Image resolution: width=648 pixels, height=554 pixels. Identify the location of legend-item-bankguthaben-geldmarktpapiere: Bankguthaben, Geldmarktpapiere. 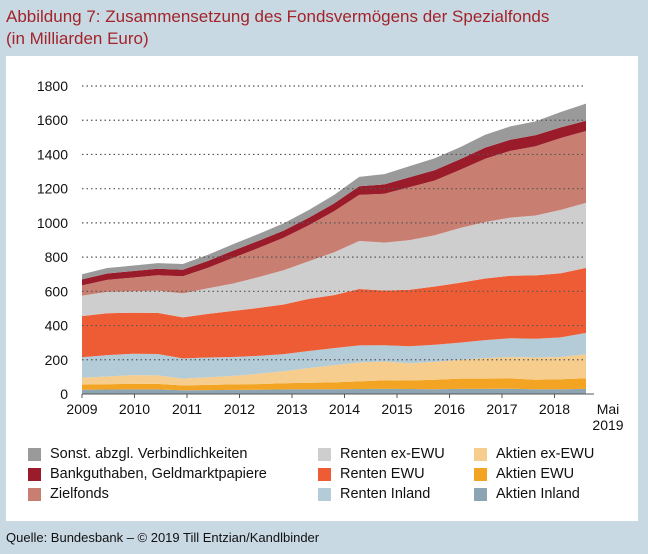
(147, 474).